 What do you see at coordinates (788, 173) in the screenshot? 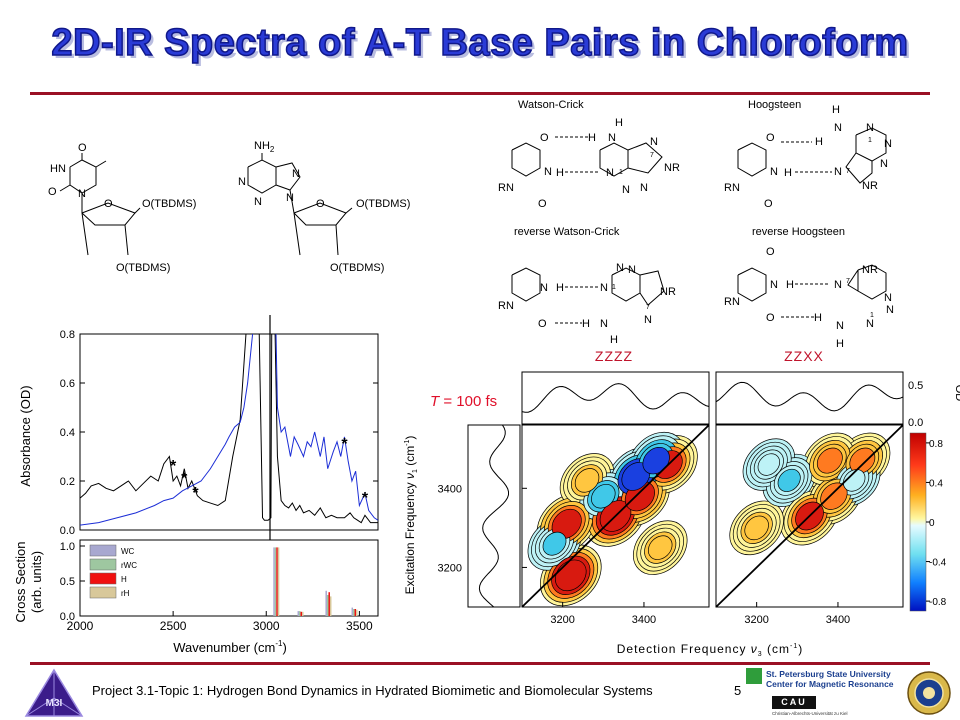
I see `hg-h3: H` at bounding box center [788, 173].